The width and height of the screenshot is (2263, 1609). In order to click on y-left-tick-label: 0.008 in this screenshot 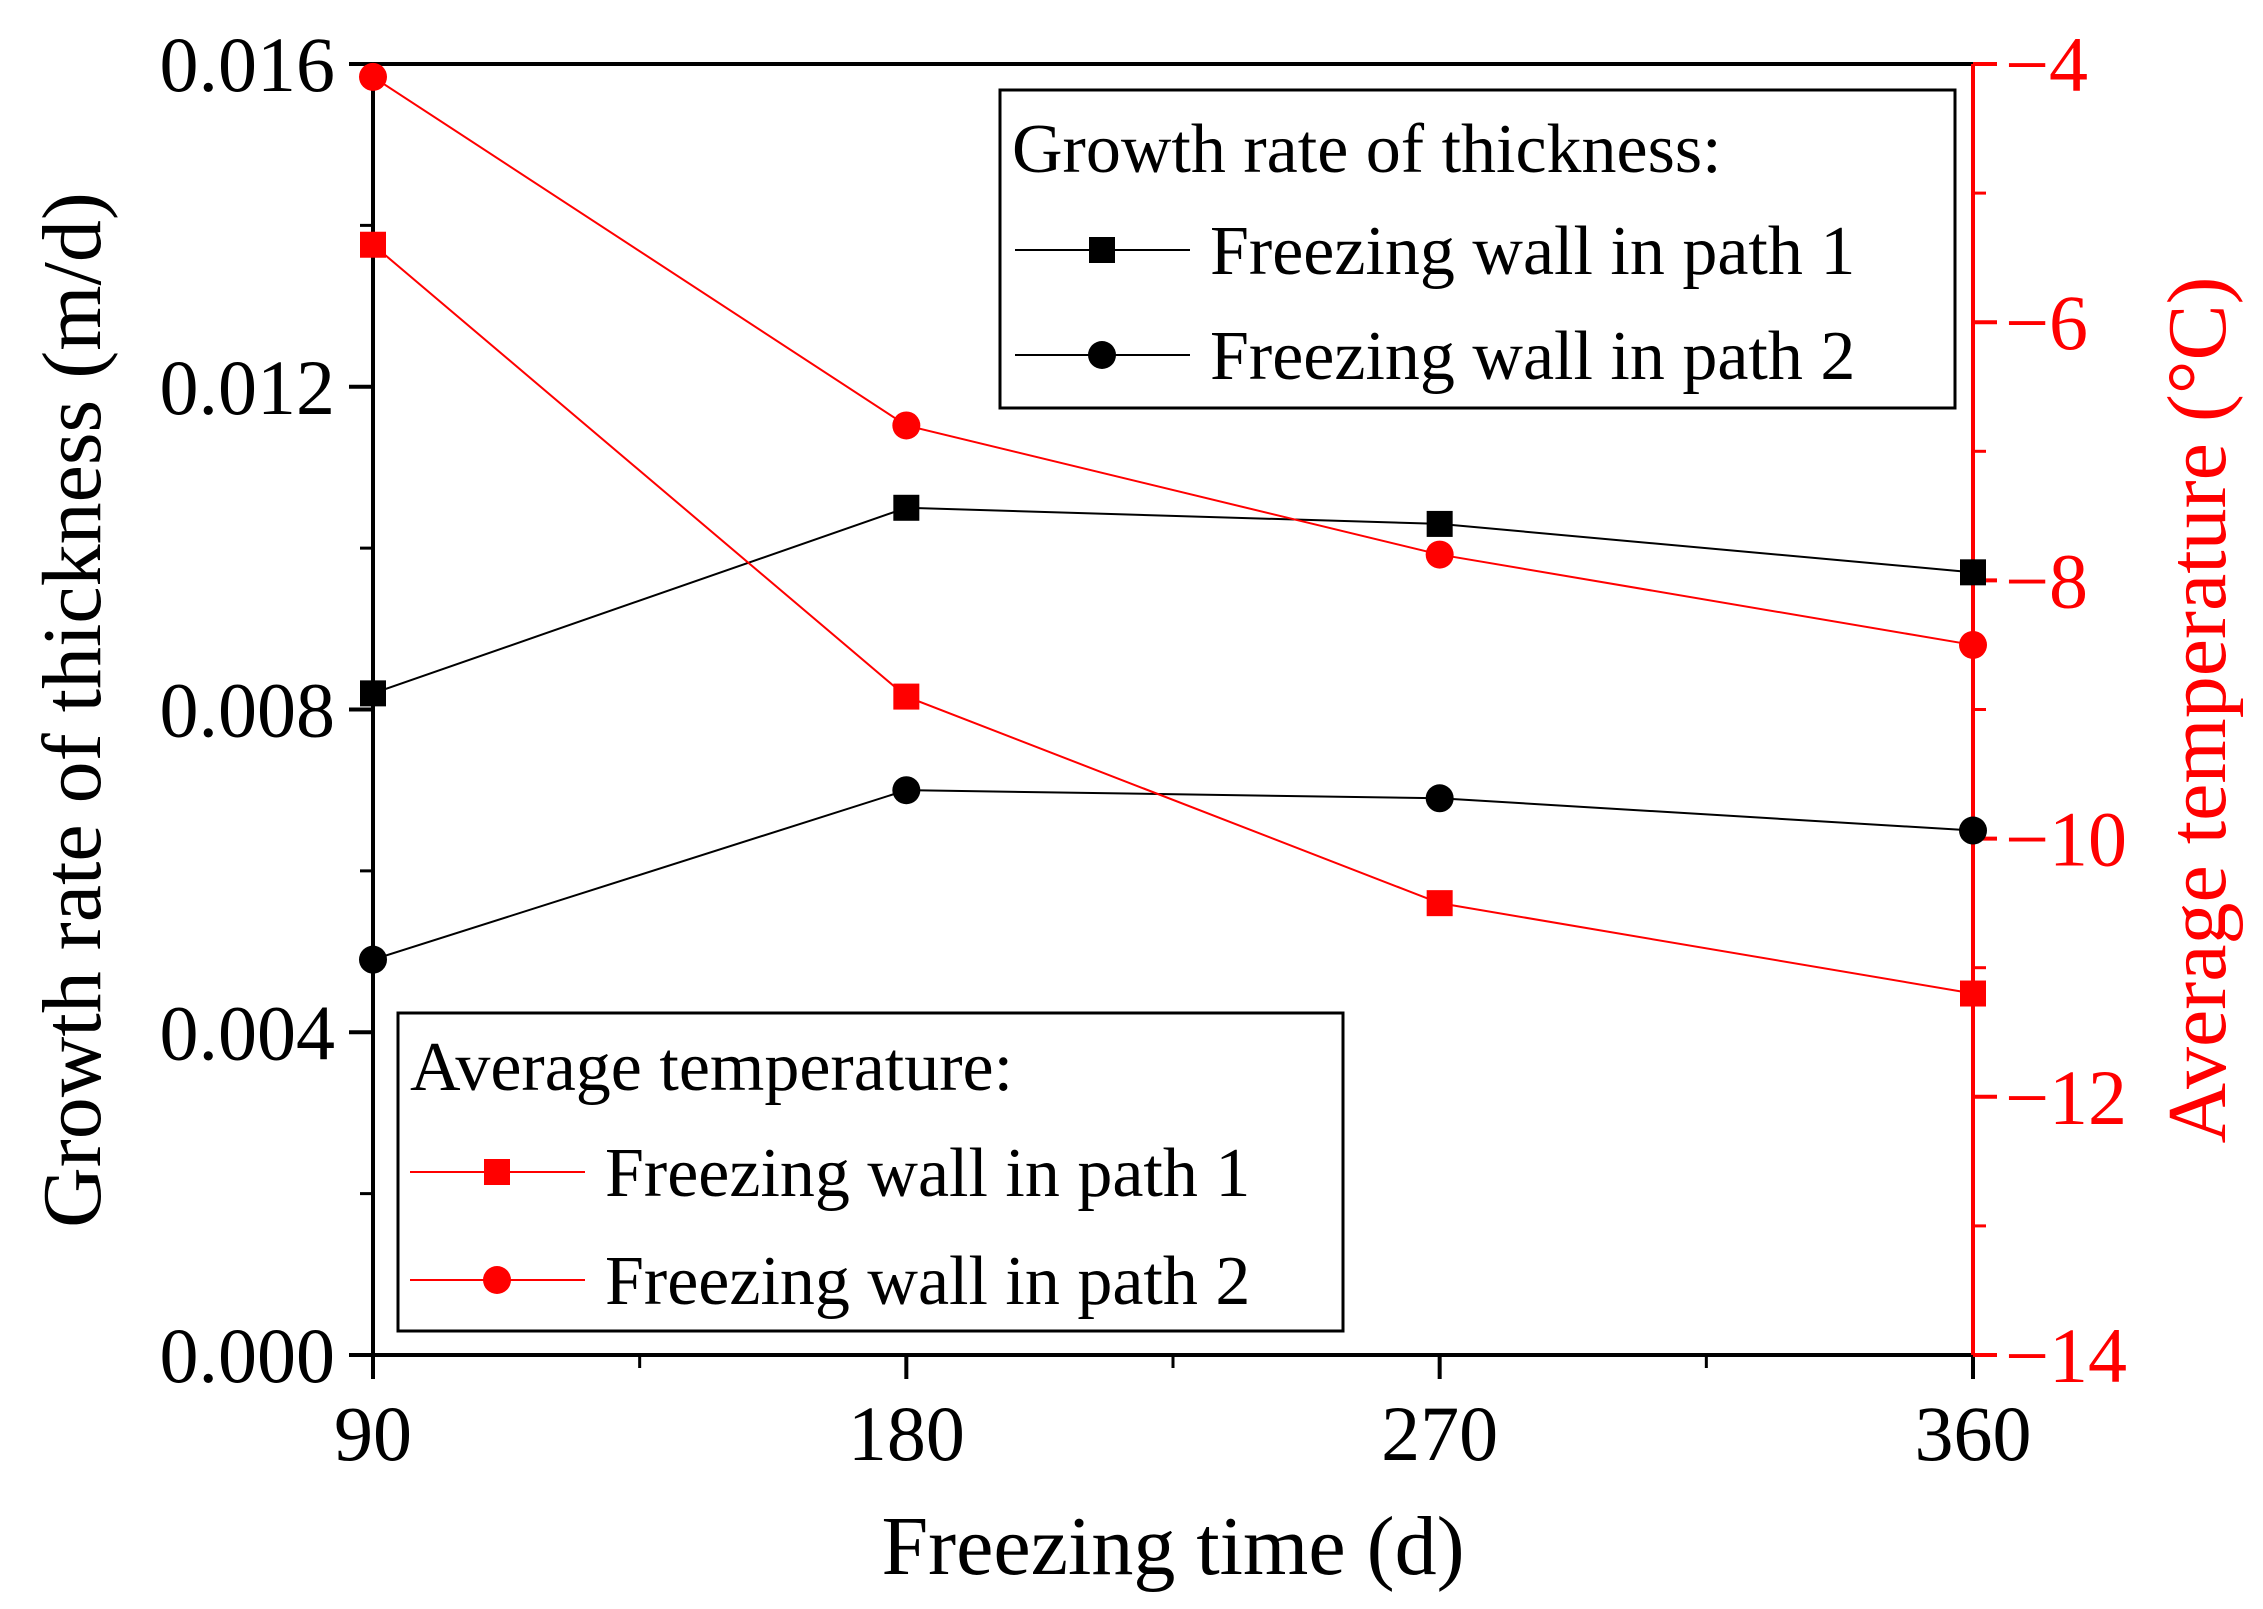, I will do `click(248, 710)`.